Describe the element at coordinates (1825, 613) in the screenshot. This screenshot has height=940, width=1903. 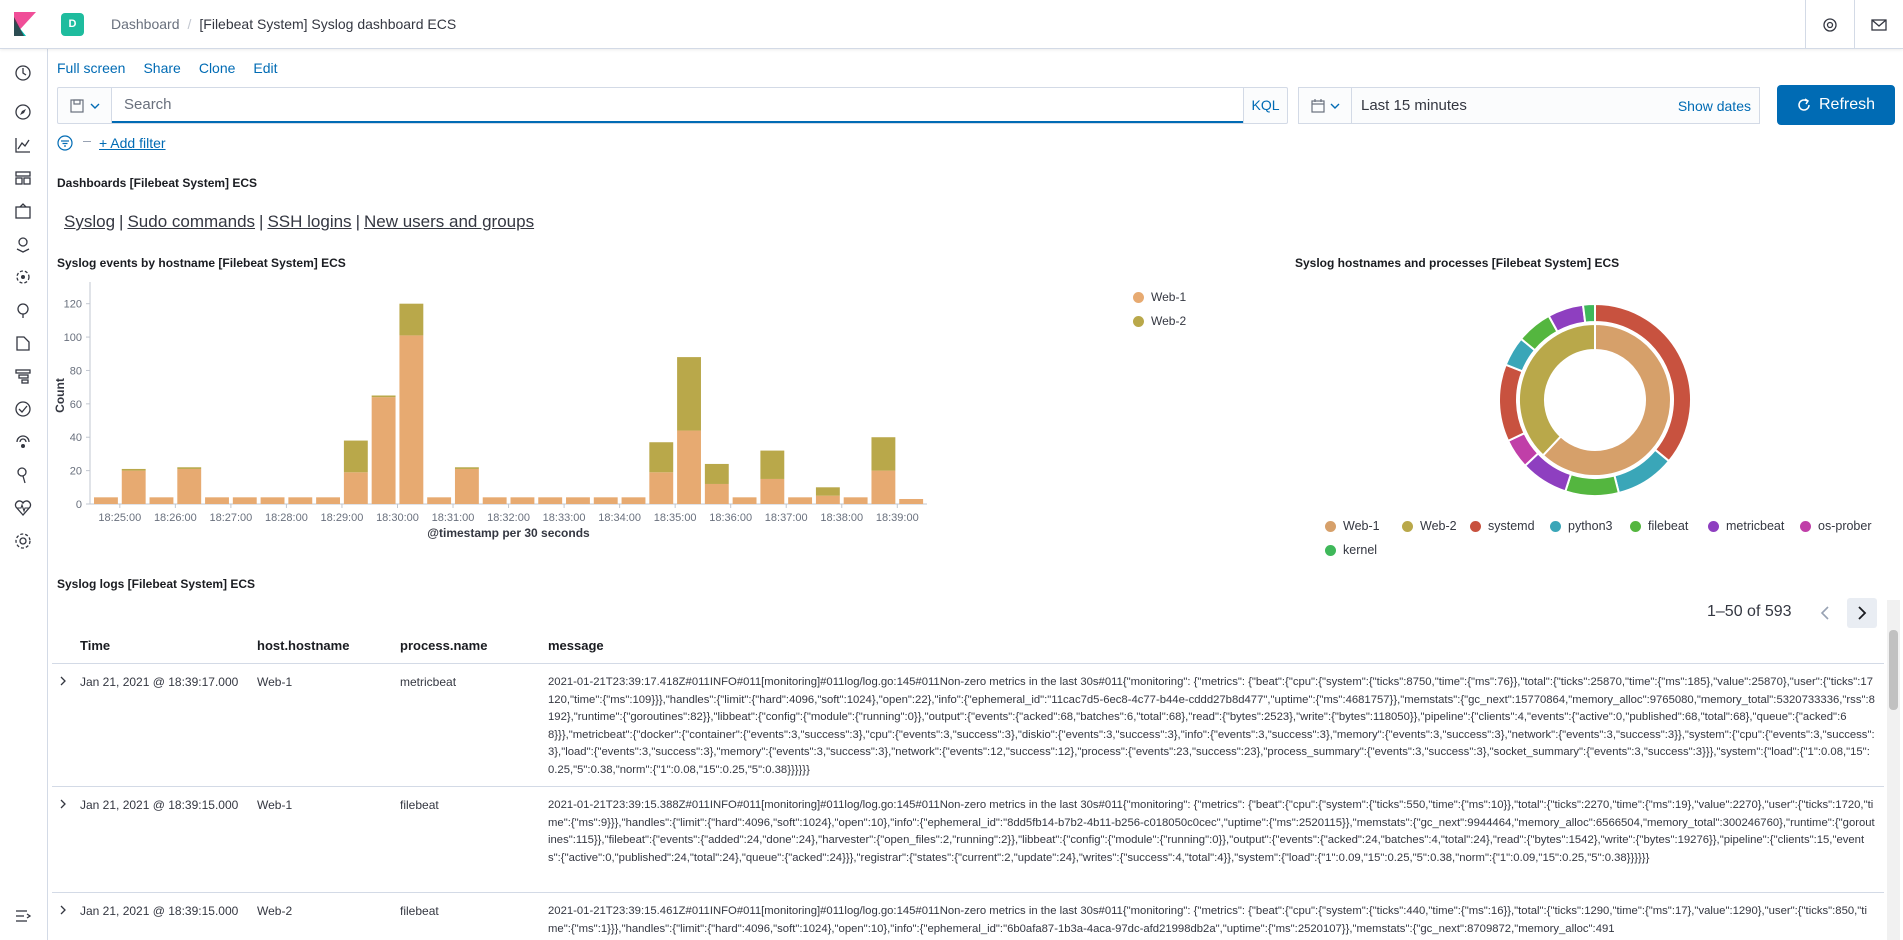
I see `prev-page-button` at that location.